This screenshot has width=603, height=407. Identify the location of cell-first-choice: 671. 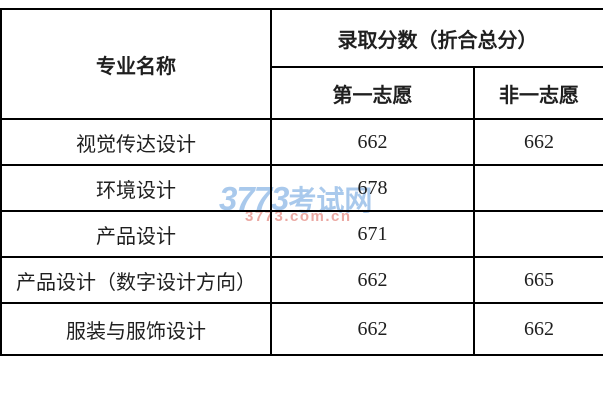
(372, 234).